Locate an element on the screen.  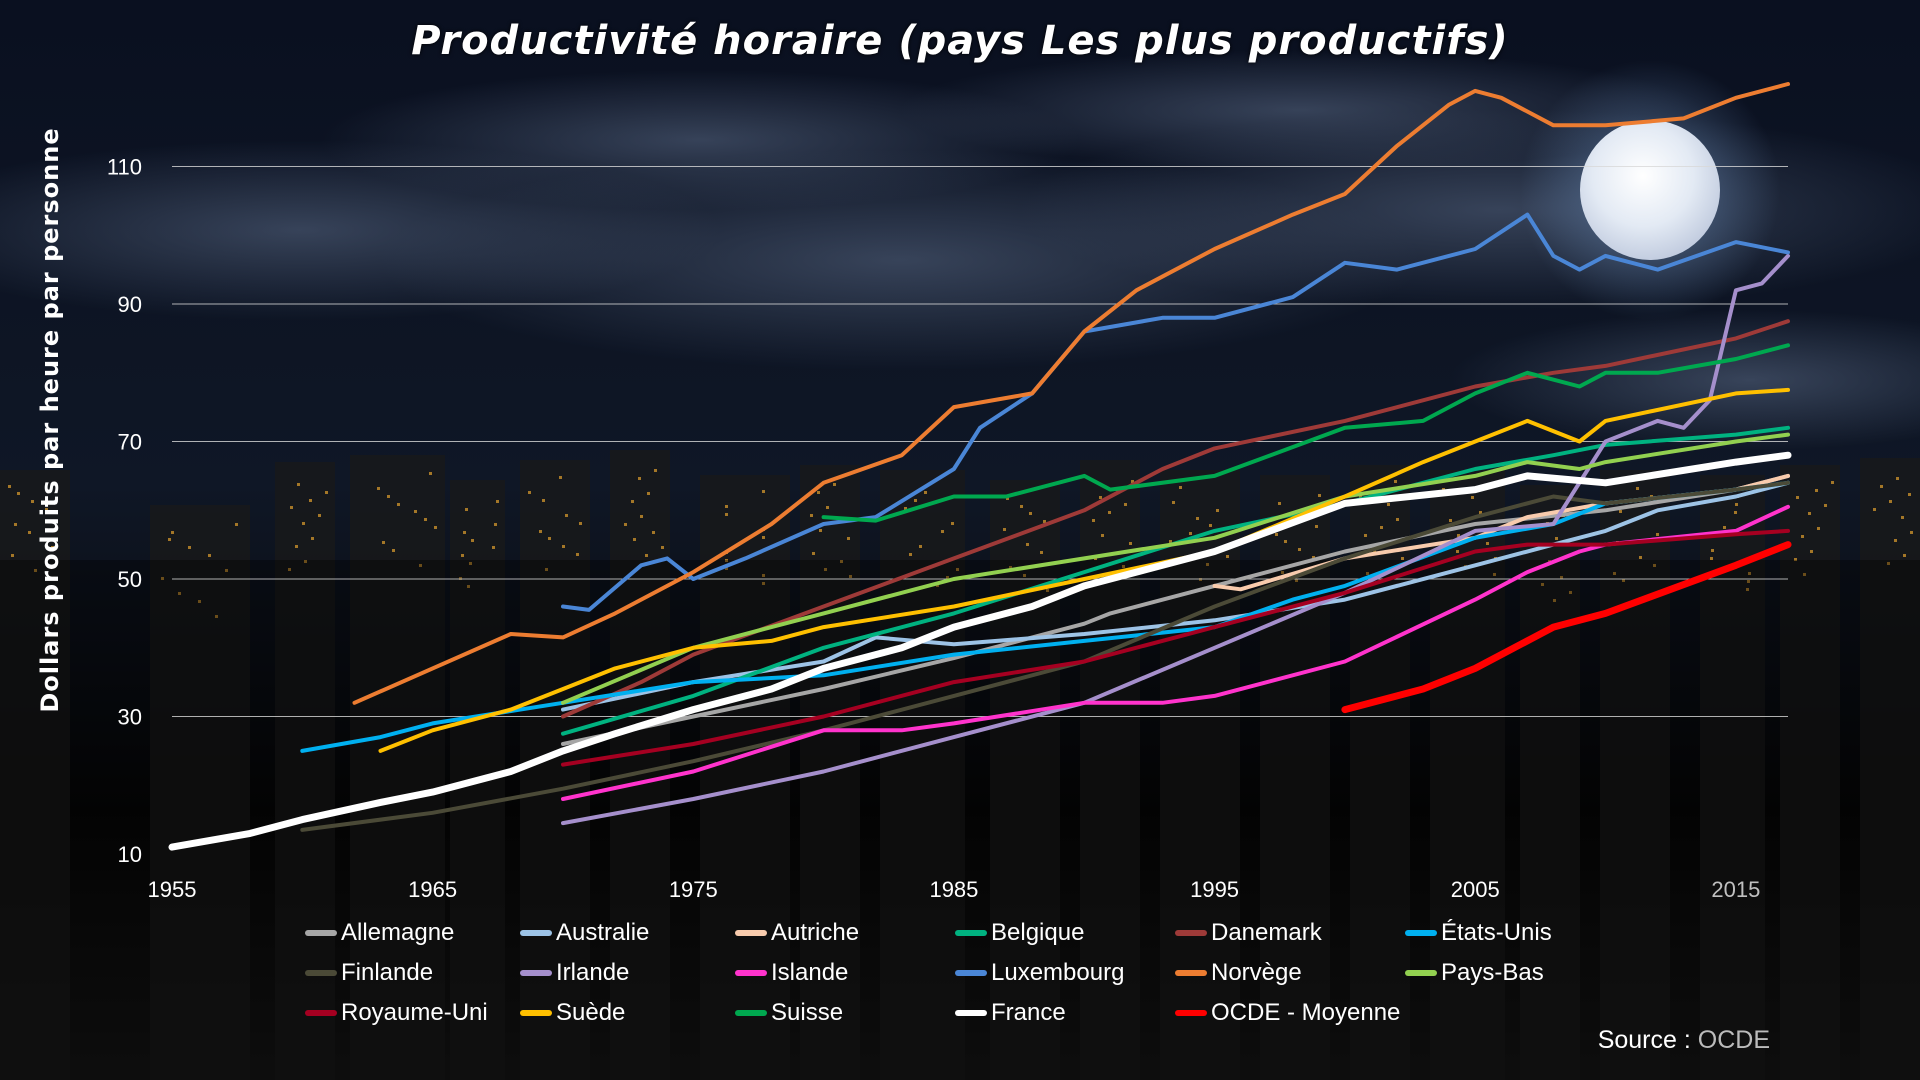
series-line-ocde-moyenne is located at coordinates (1566, 627).